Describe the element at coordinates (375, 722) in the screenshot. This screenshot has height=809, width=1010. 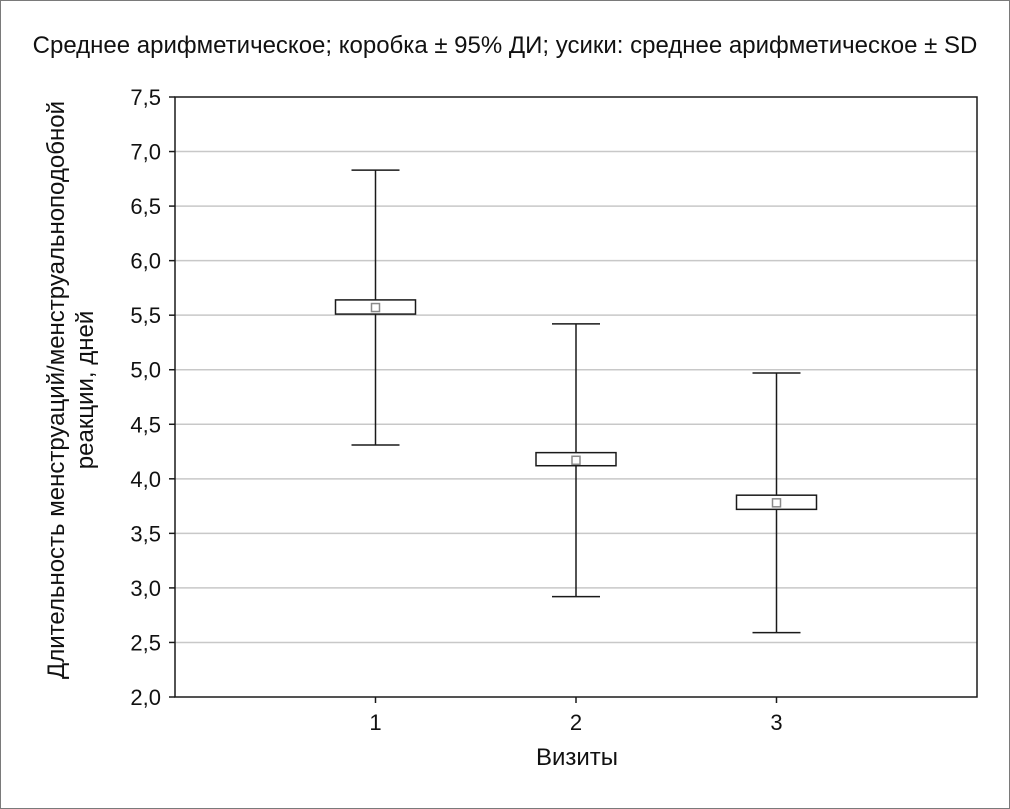
I see `x-tick-label: 1` at that location.